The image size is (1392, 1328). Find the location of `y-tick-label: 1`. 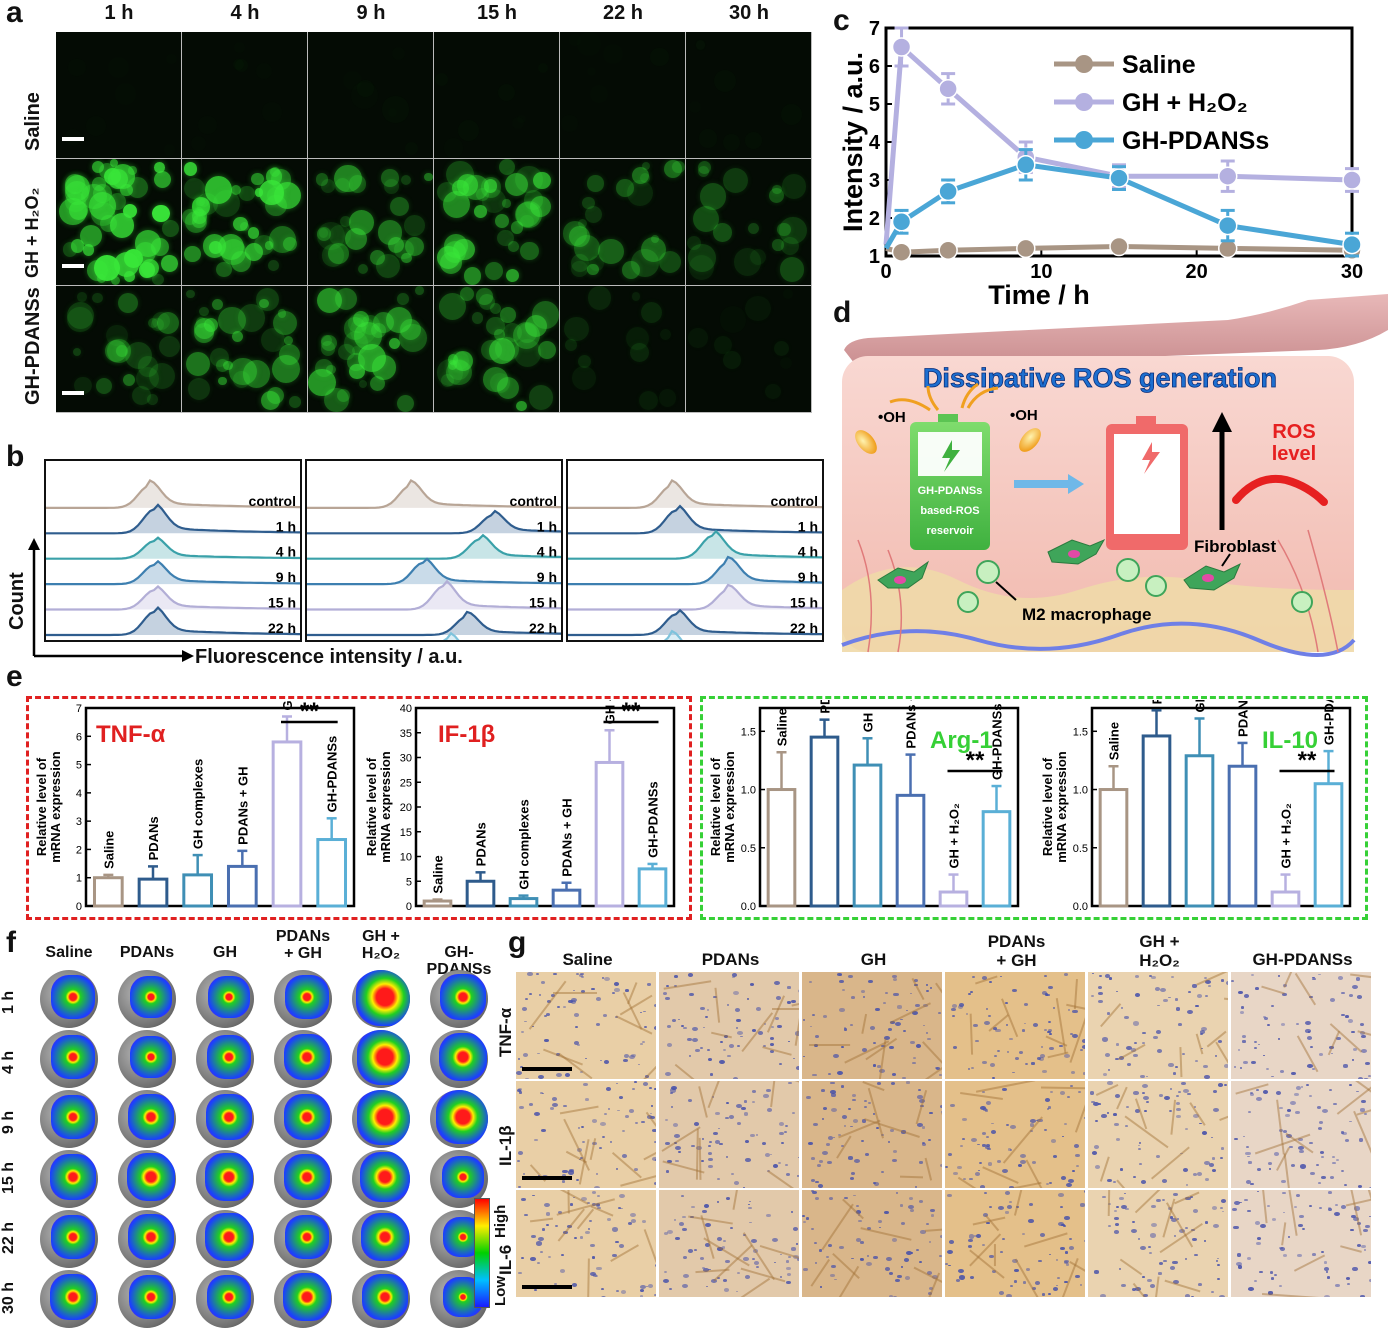

y-tick-label: 1 is located at coordinates (79, 879).